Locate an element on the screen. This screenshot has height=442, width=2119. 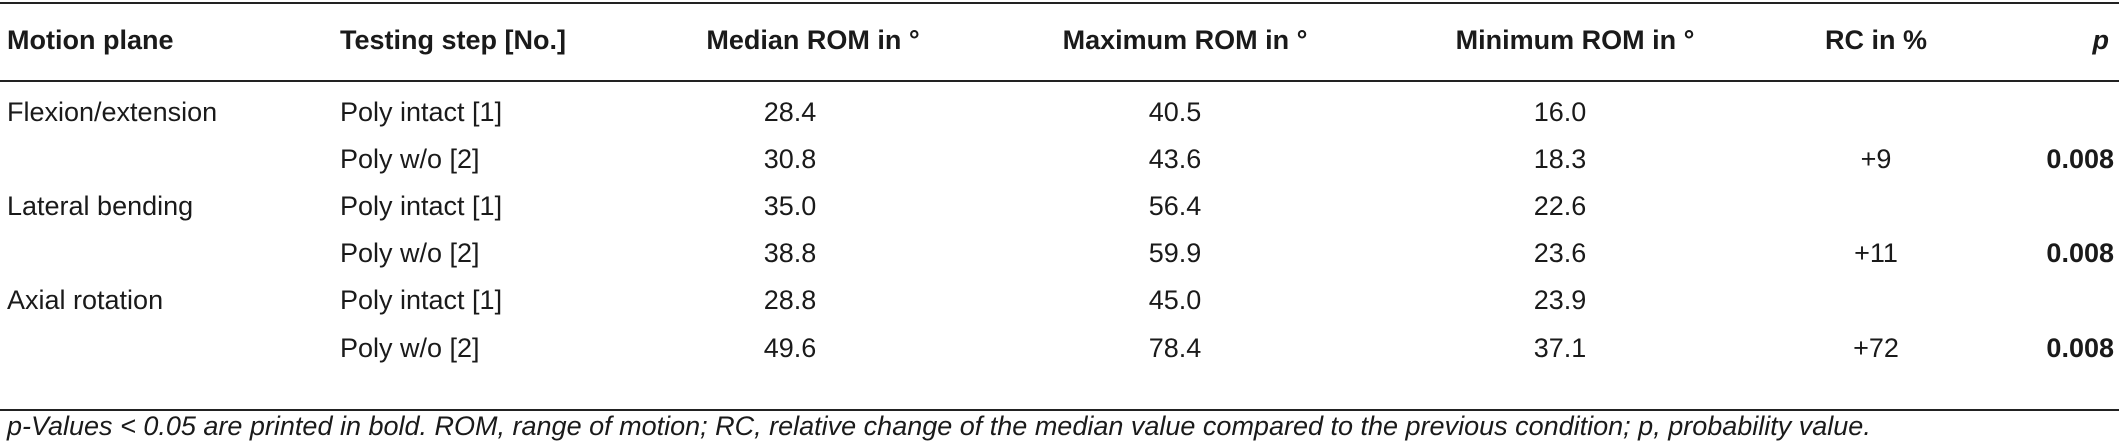
header-p: p is located at coordinates (2101, 40).